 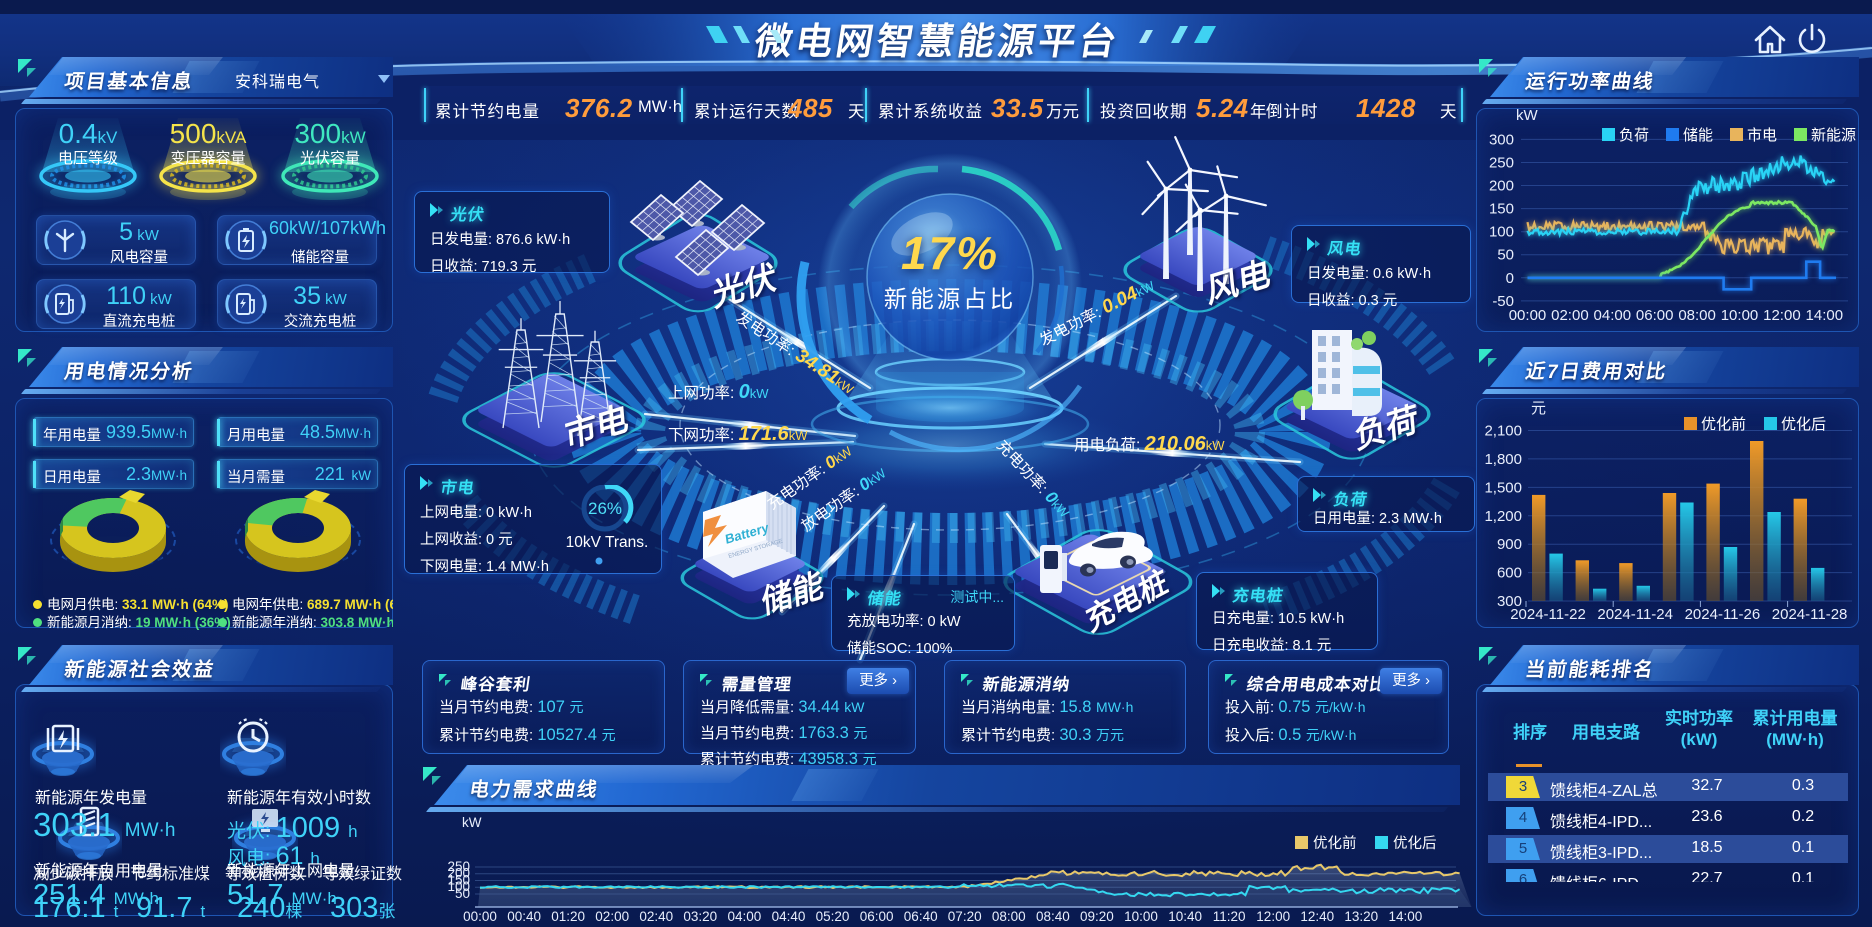 What do you see at coordinates (1503, 487) in the screenshot?
I see `svg-text: 1,500` at bounding box center [1503, 487].